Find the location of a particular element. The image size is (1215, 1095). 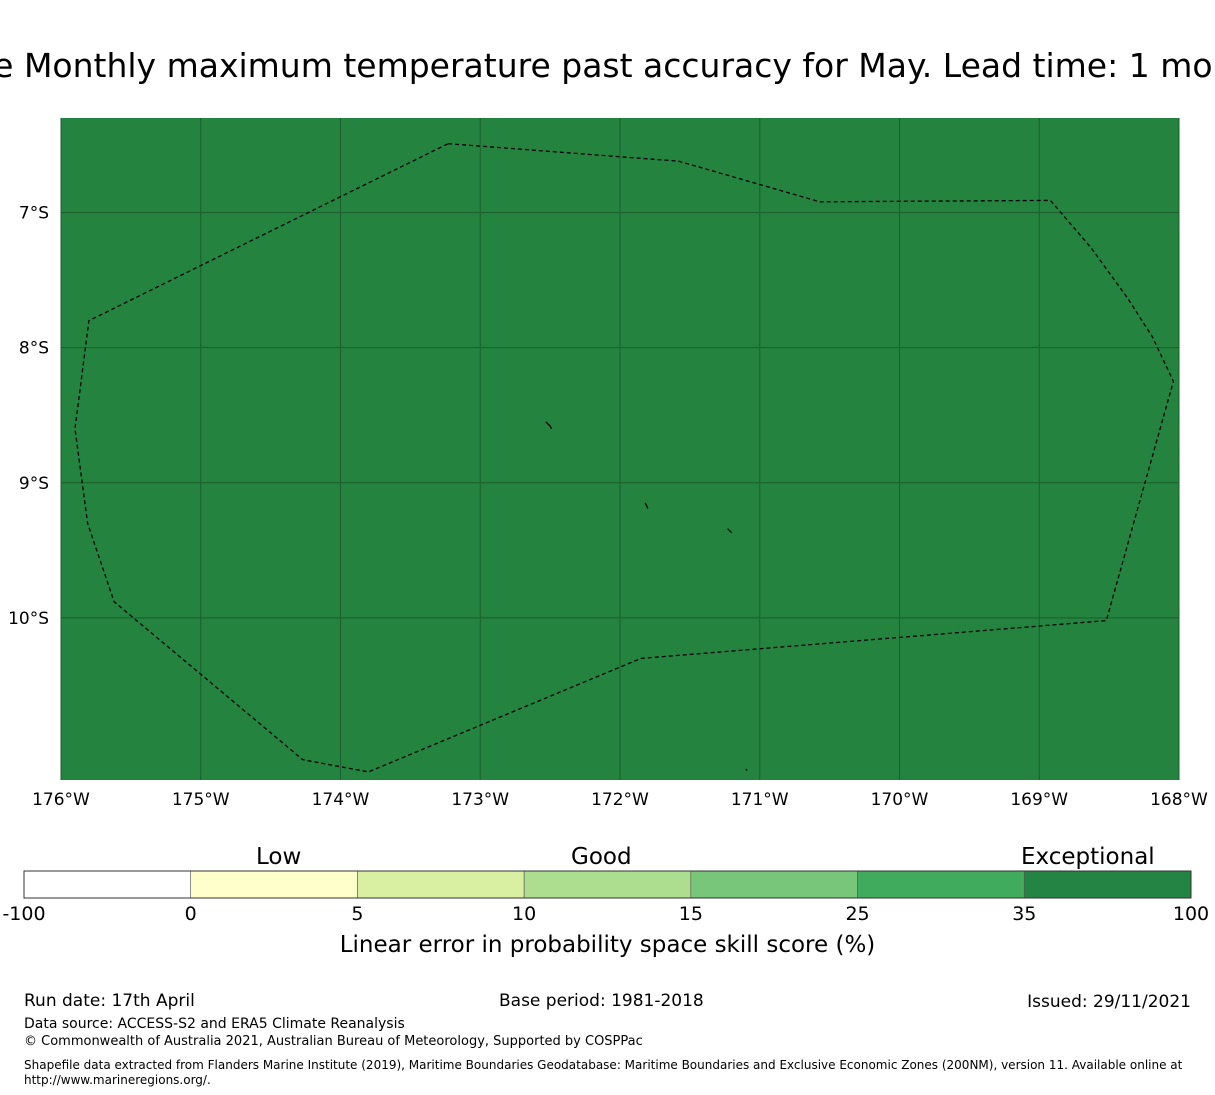

colorbar-bins is located at coordinates (607, 884).